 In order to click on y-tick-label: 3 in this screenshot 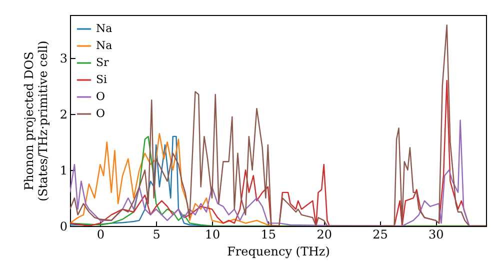, I will do `click(64, 59)`.